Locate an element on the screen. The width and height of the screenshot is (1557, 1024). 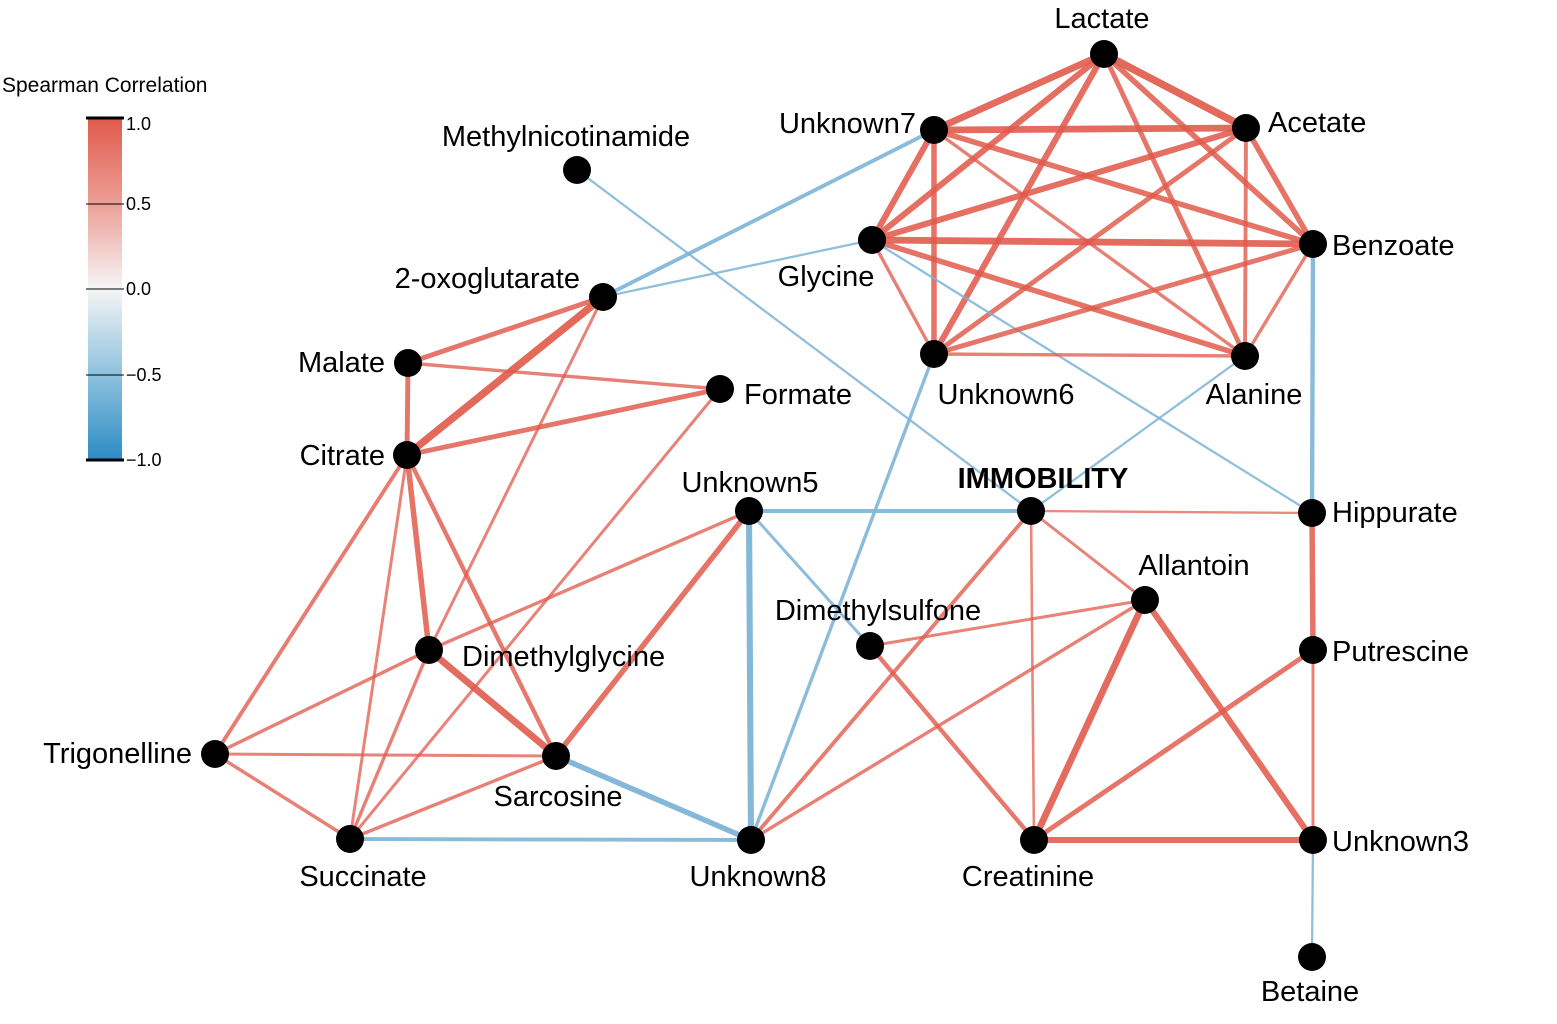
edge-lactate-benzoate is located at coordinates (1208, 149).